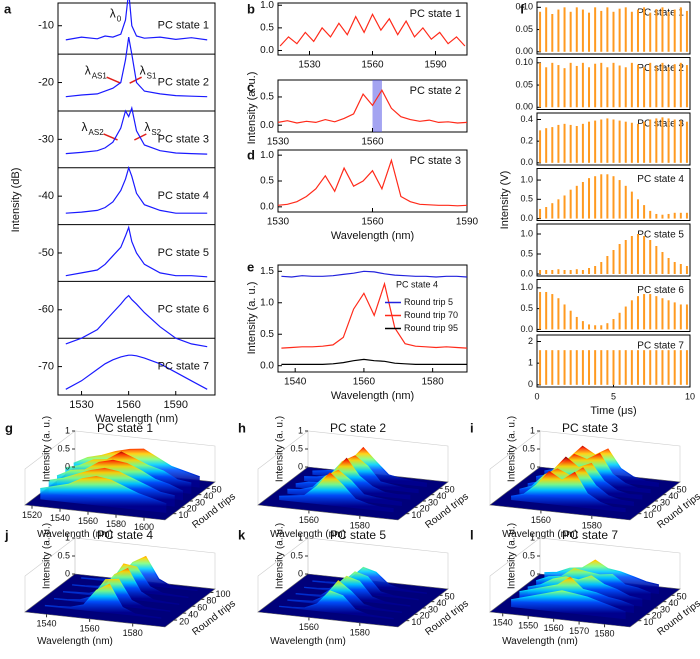 The width and height of the screenshot is (700, 659). I want to click on y-tick-label: 60, so click(202, 608).